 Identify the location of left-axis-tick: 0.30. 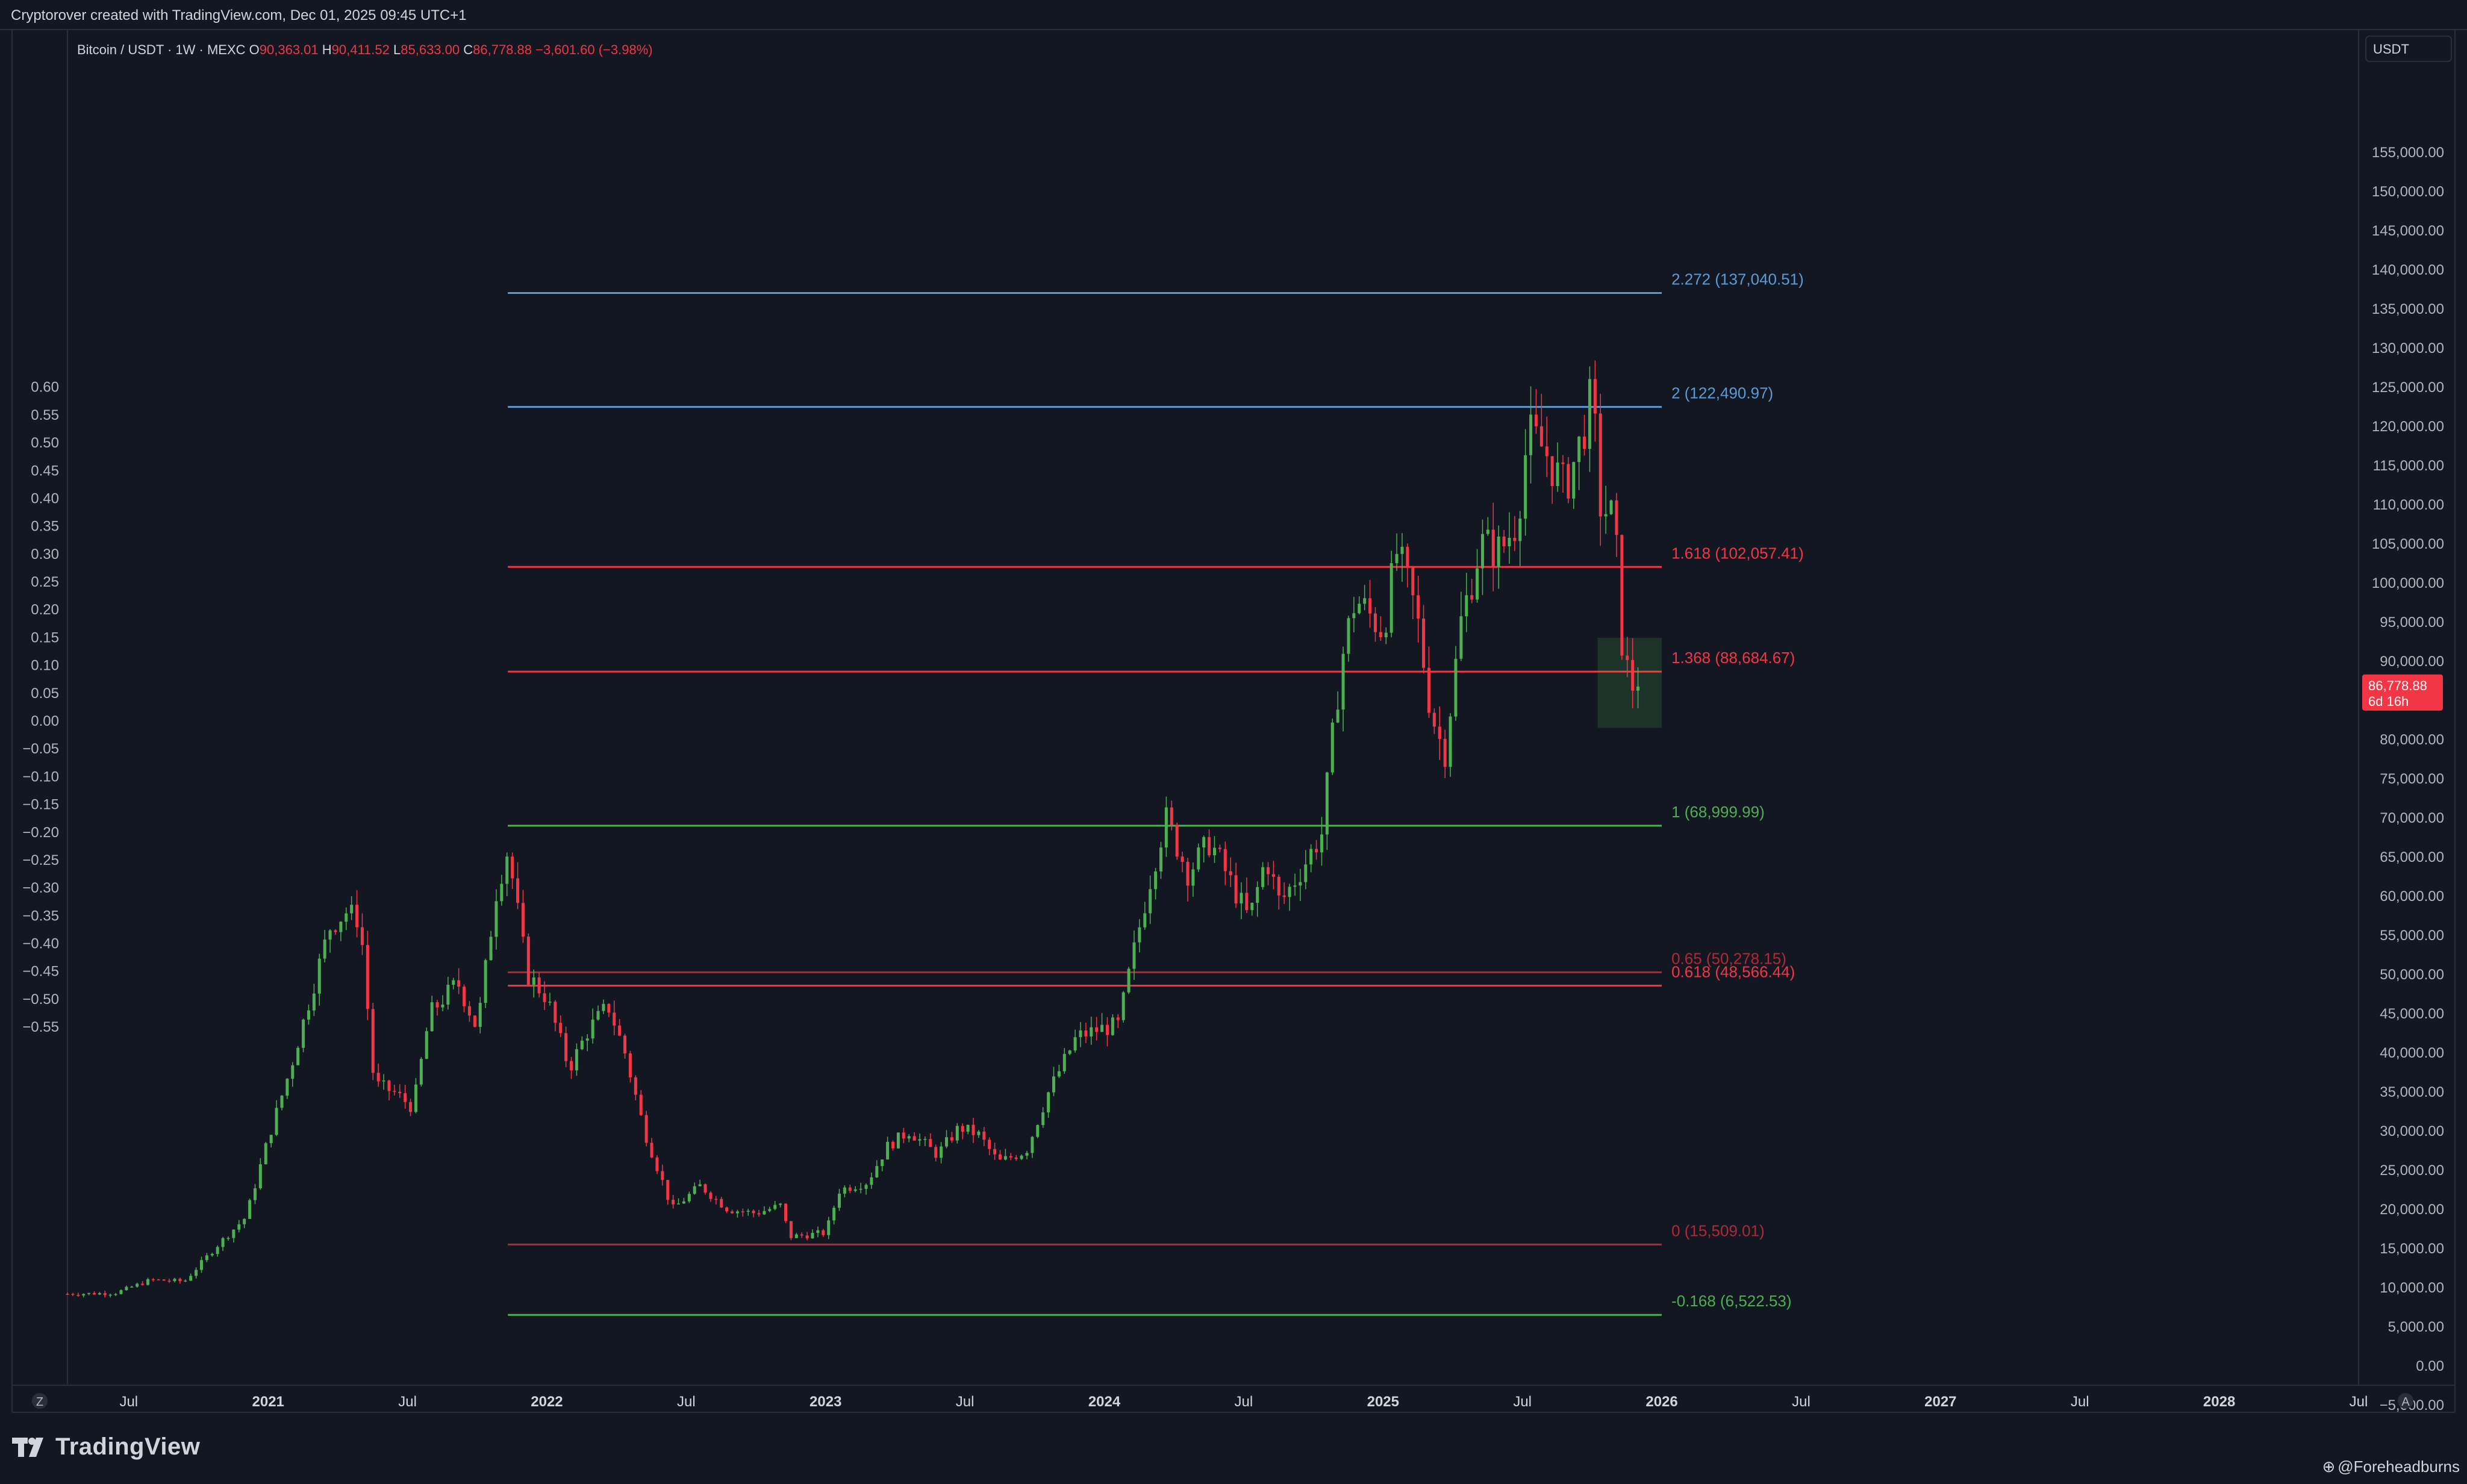
(45, 554).